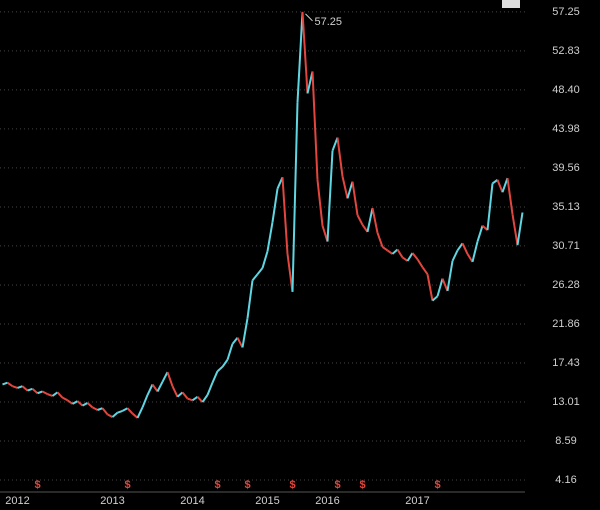 This screenshot has width=600, height=510. I want to click on y-tick-label: 30.71, so click(566, 246).